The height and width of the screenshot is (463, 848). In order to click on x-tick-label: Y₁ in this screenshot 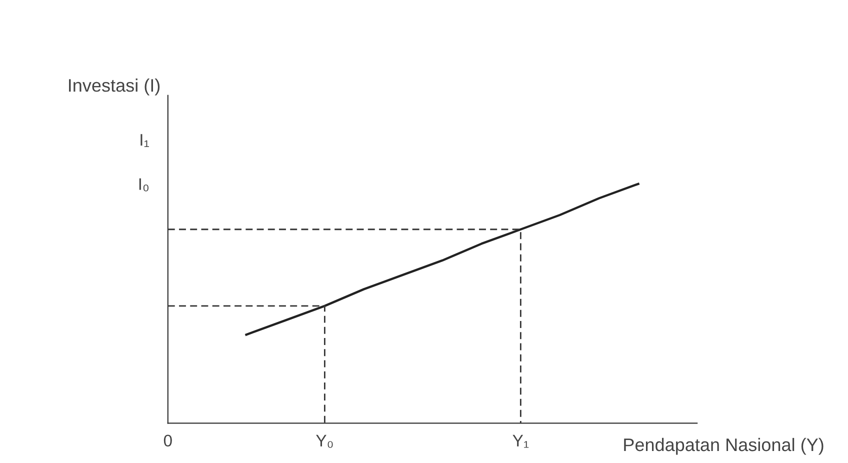, I will do `click(520, 441)`.